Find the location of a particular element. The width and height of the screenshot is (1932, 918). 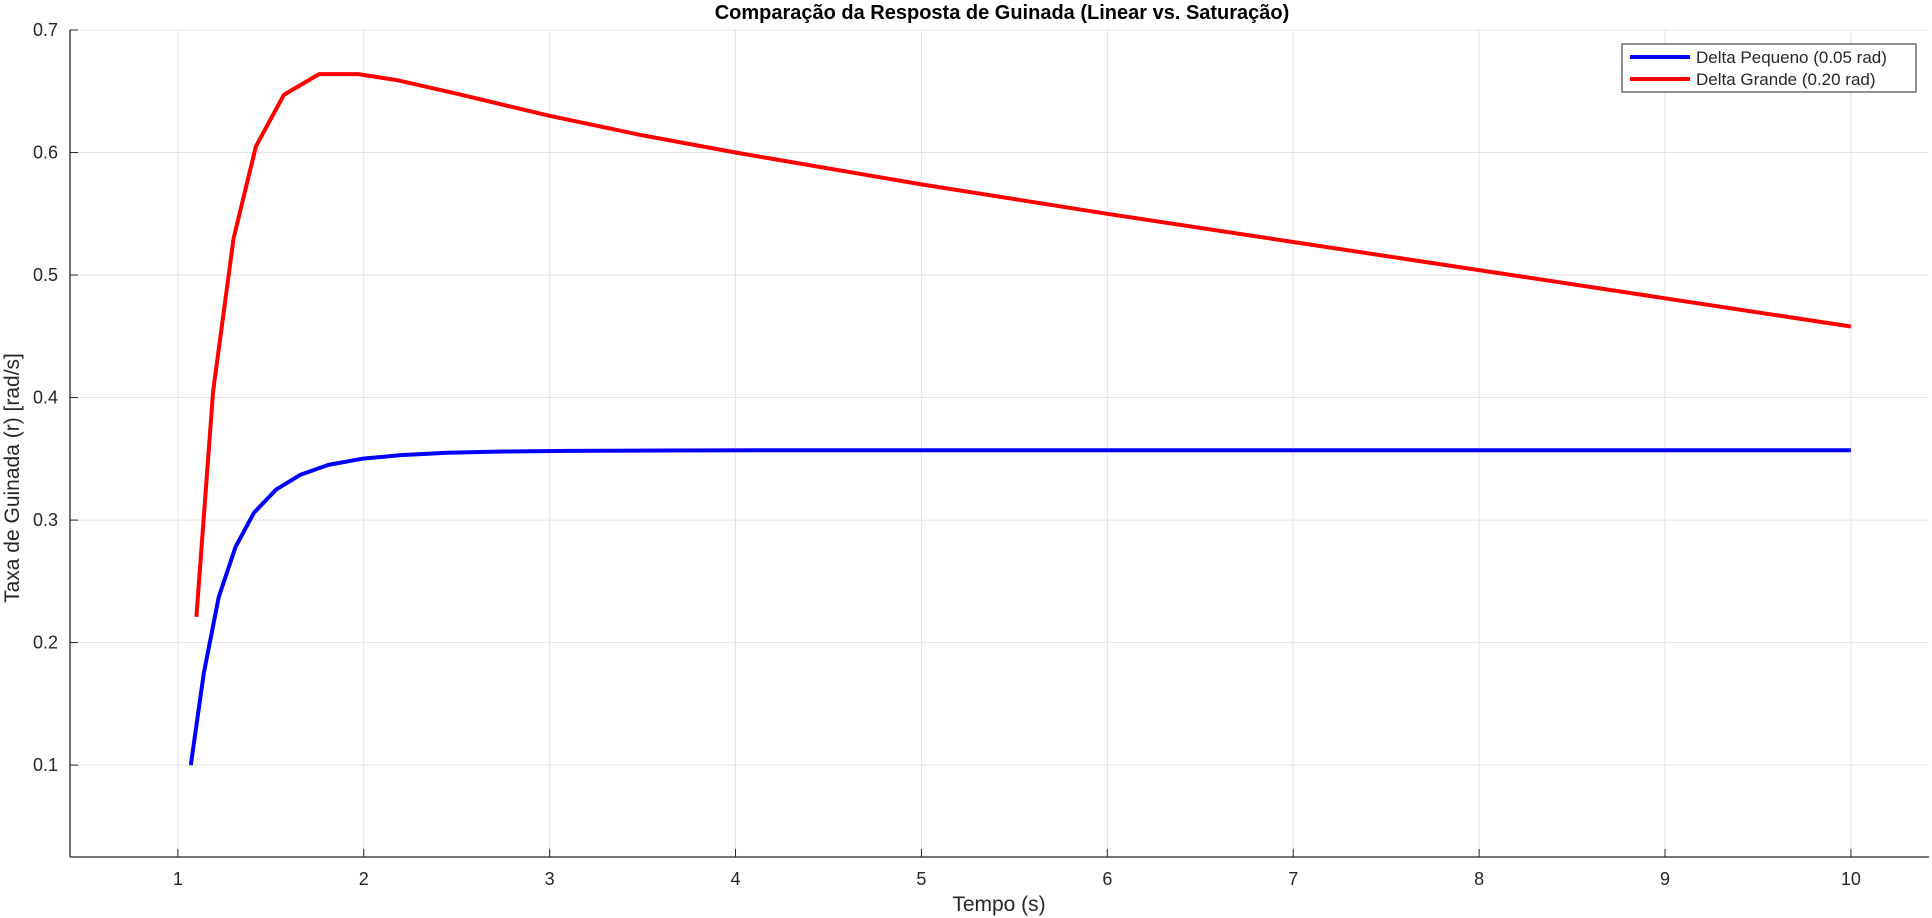

x-tick-label: 6 is located at coordinates (1107, 879).